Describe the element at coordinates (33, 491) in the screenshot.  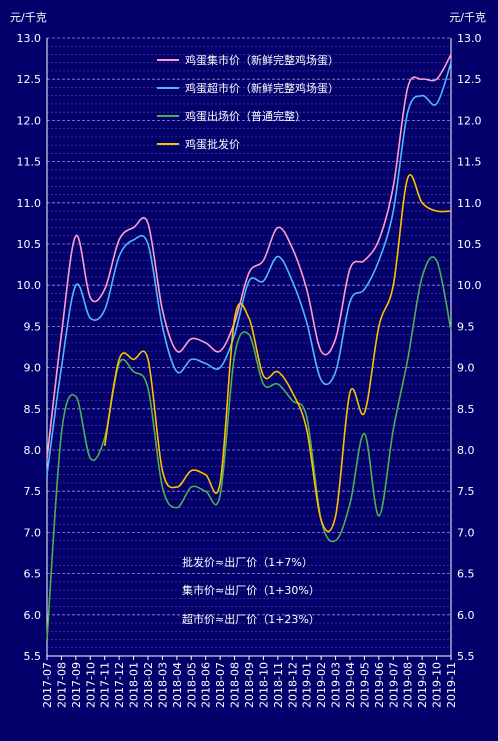
I see `y-tick-label-left: 7.5` at that location.